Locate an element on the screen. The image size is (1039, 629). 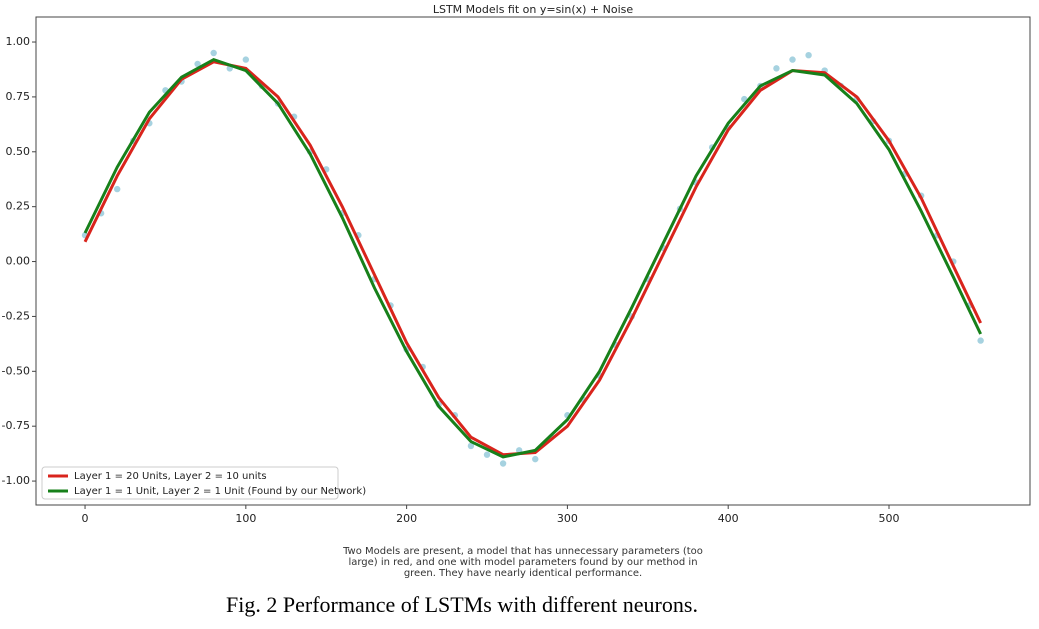
y-tick-label: -0.50 is located at coordinates (16, 370).